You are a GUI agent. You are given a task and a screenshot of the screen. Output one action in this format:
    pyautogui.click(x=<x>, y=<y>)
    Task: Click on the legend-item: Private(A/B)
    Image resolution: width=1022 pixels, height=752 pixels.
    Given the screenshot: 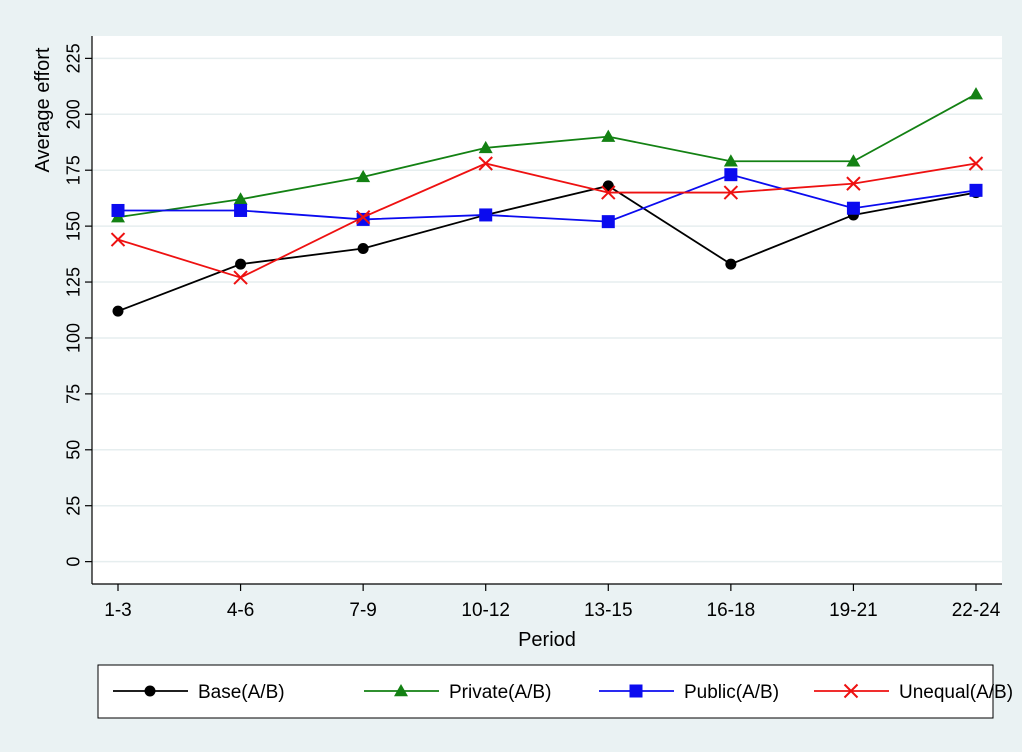 What is the action you would take?
    pyautogui.click(x=457, y=692)
    